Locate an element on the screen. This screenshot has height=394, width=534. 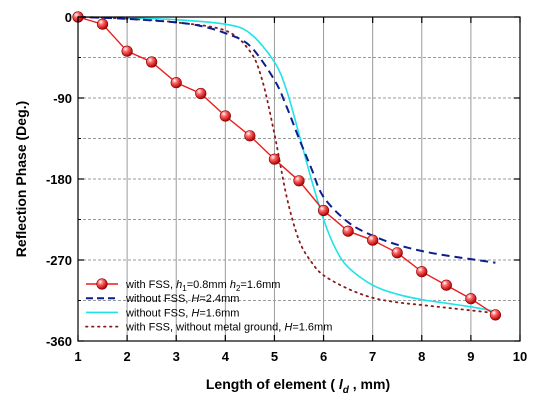
x-tick-label: 6 is located at coordinates (323, 356).